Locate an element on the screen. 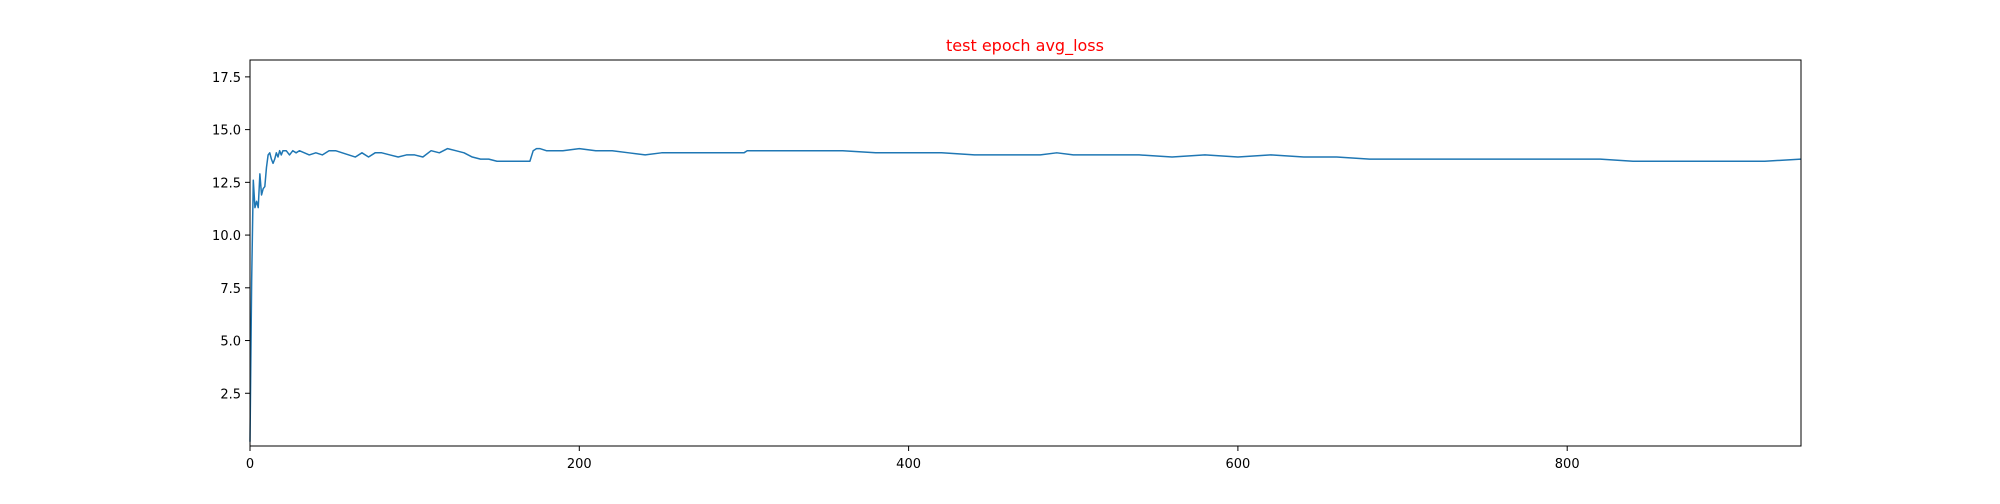  x-tick-label: 200 is located at coordinates (579, 464).